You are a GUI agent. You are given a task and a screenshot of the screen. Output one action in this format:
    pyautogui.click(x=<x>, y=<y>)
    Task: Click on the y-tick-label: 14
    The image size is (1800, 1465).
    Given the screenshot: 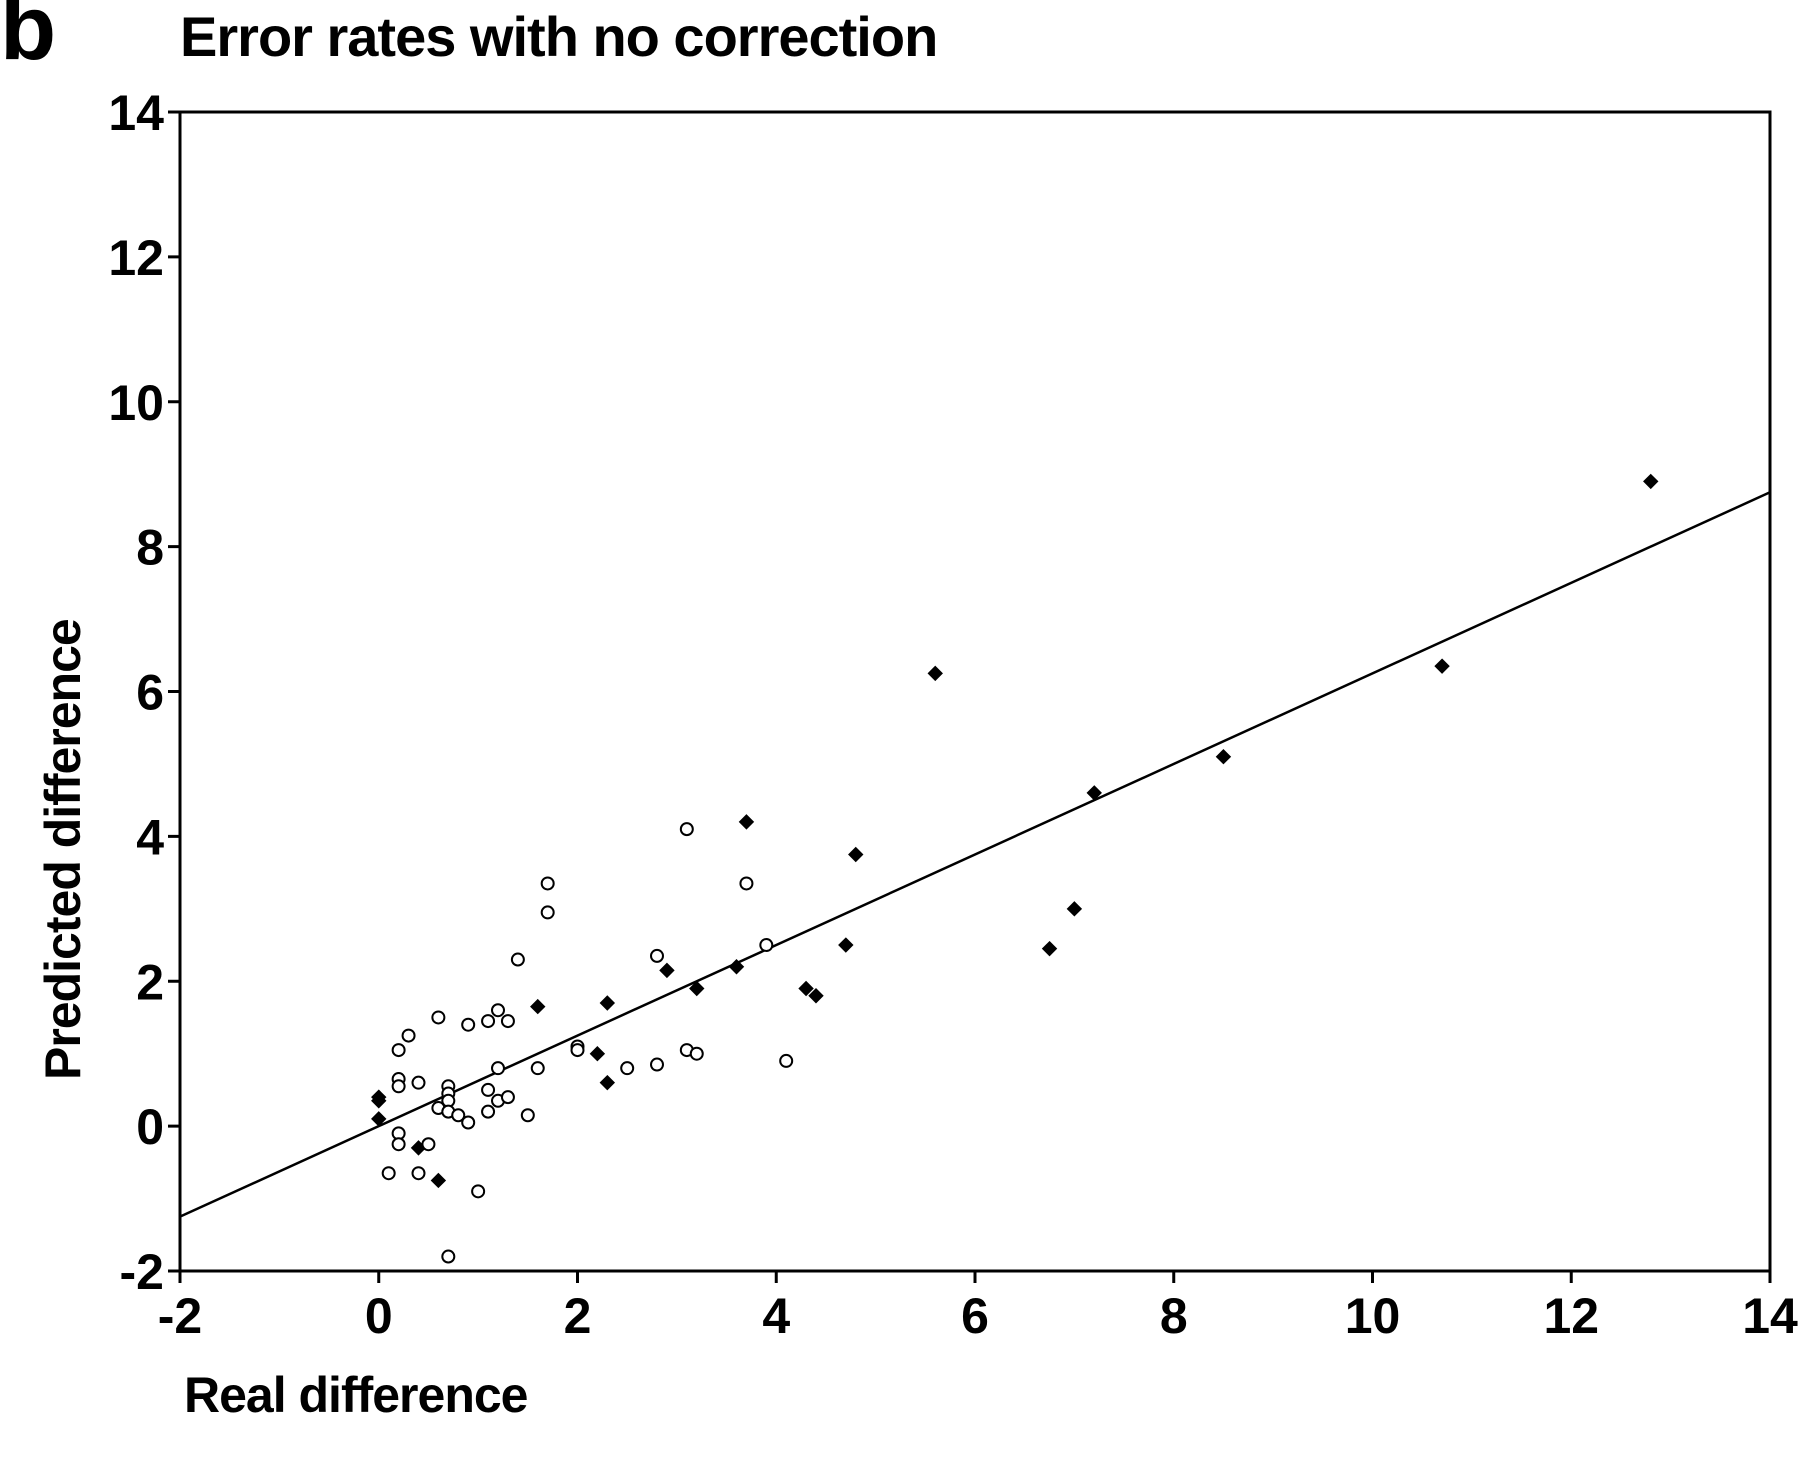 What is the action you would take?
    pyautogui.click(x=136, y=113)
    